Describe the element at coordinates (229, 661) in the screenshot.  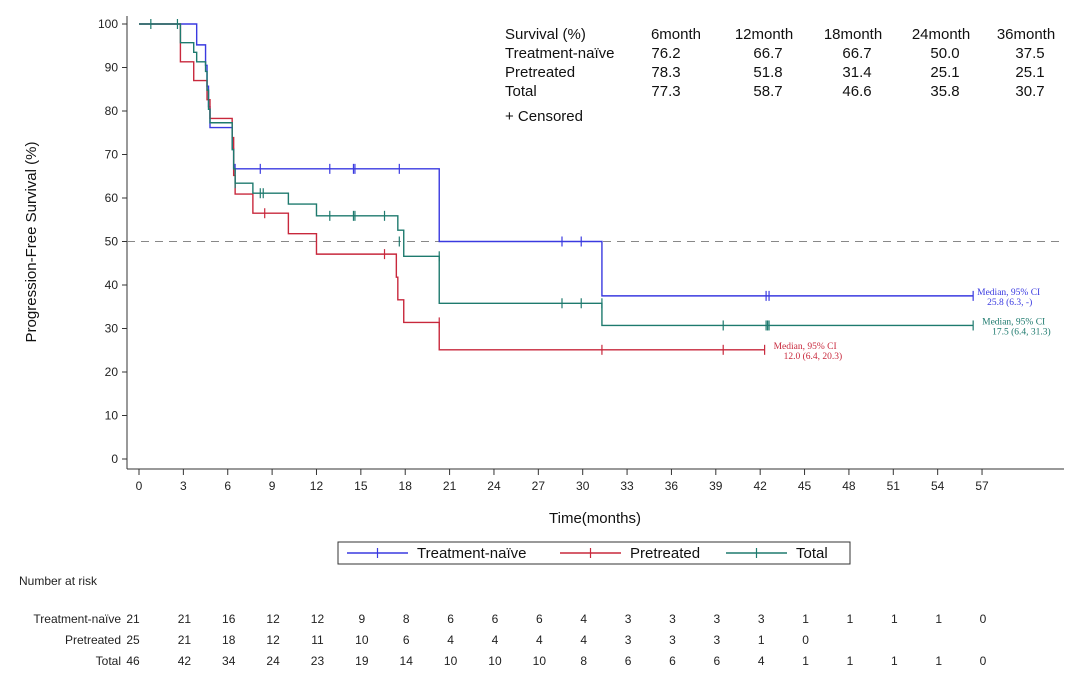
I see `risk-count: 34` at that location.